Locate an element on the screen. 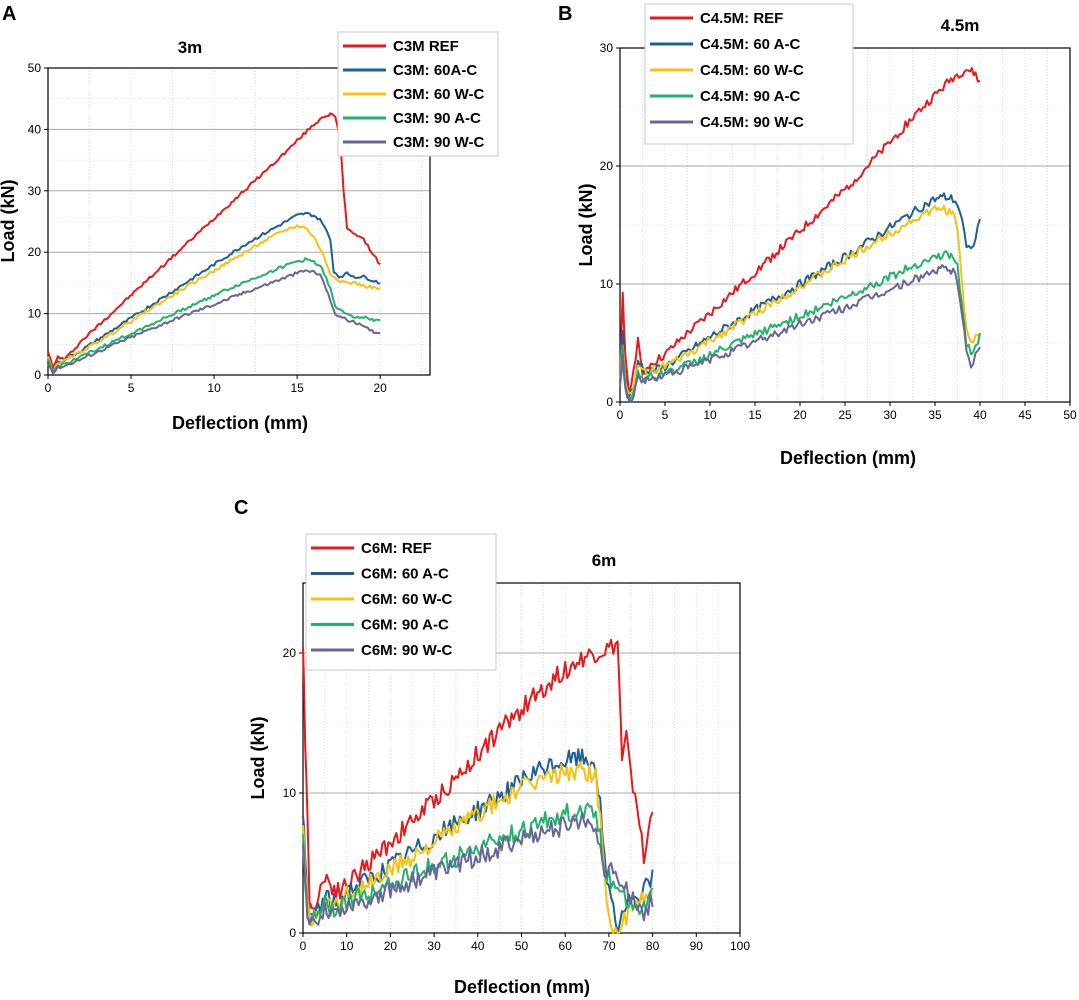 This screenshot has height=1000, width=1079. panel-label-a: A is located at coordinates (9, 14).